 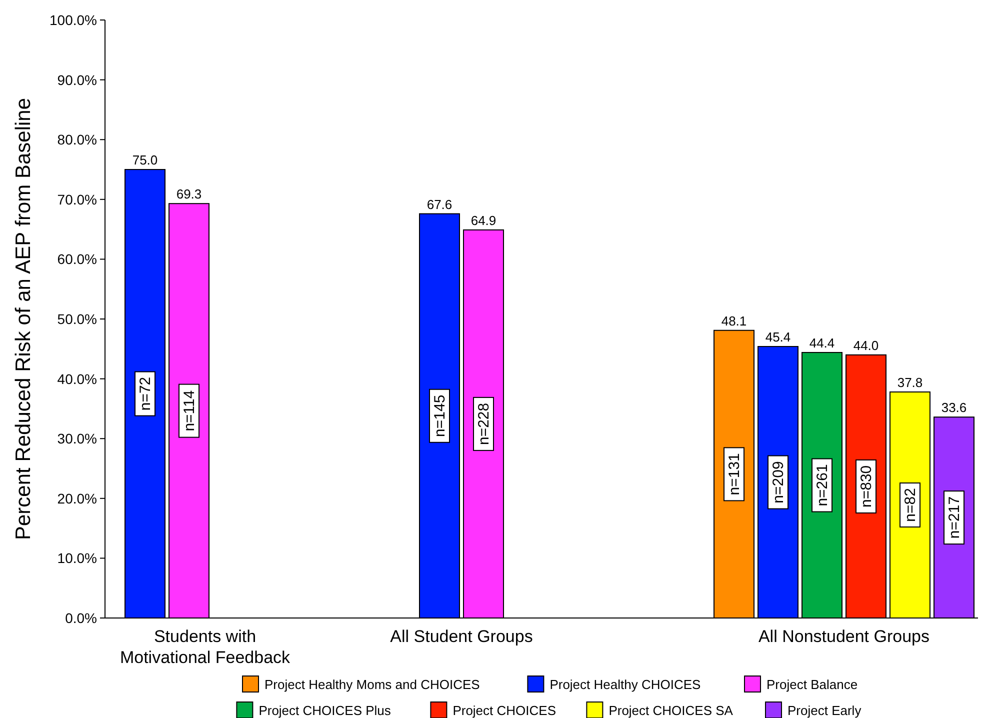 I want to click on y-tick-label: 40.0%, so click(x=77, y=378).